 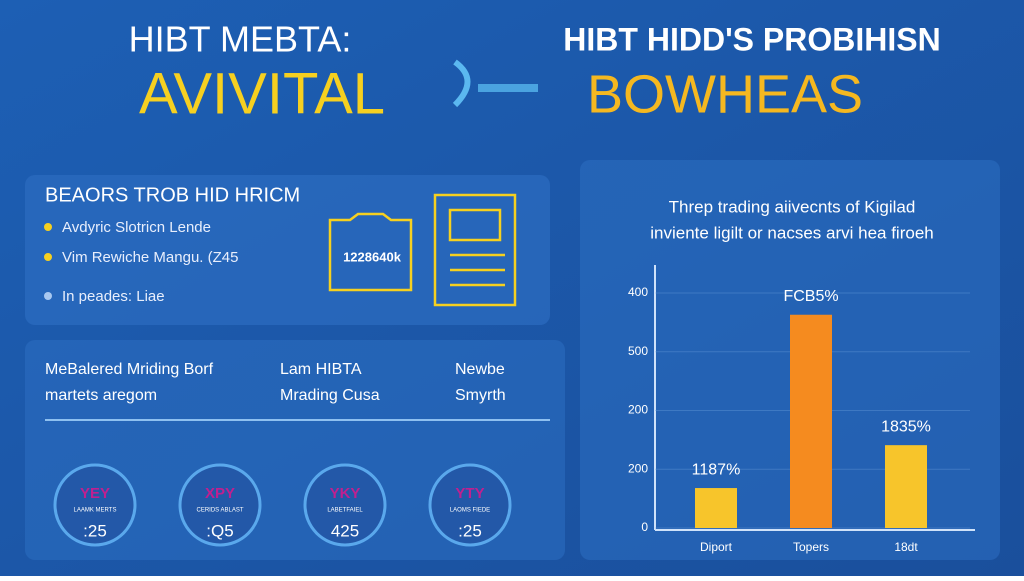 I want to click on value-label: 1187%, so click(x=716, y=469).